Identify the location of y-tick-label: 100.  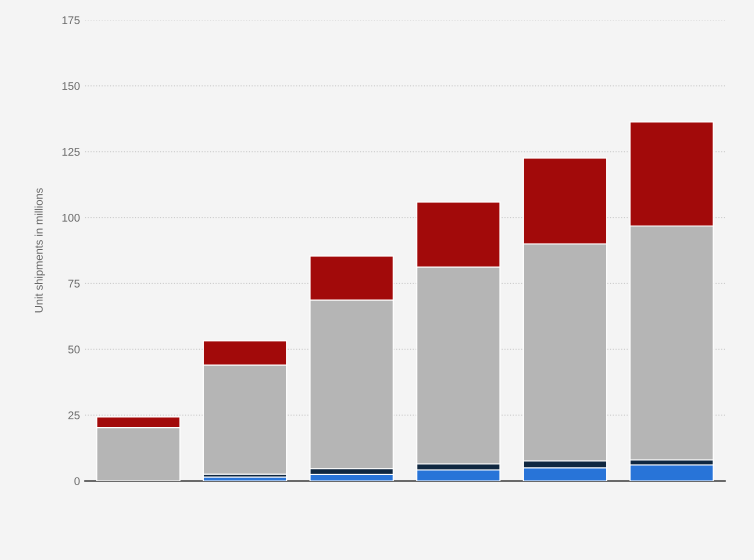
(71, 218).